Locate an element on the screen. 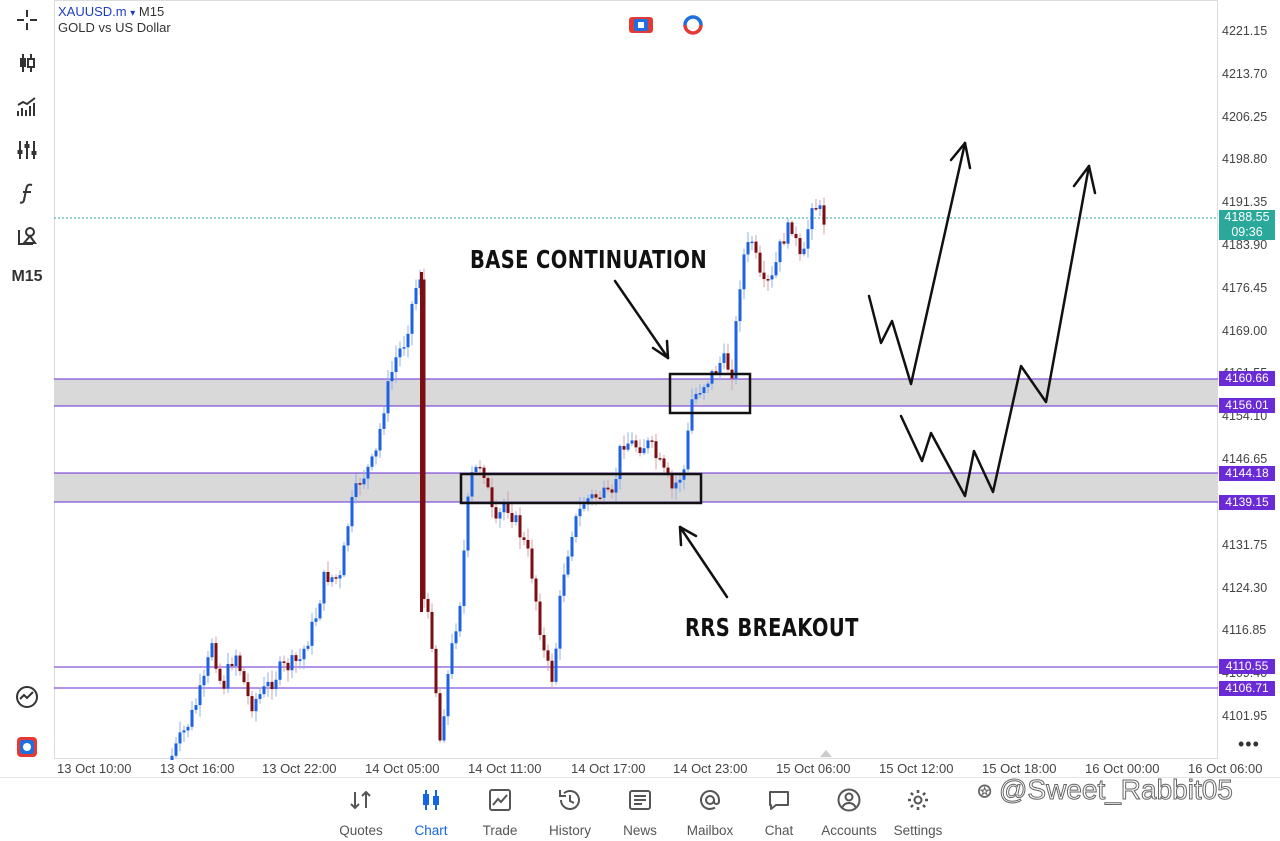 The width and height of the screenshot is (1280, 841). watermark: ⍟ @Sweet_Rabbit05 is located at coordinates (1105, 790).